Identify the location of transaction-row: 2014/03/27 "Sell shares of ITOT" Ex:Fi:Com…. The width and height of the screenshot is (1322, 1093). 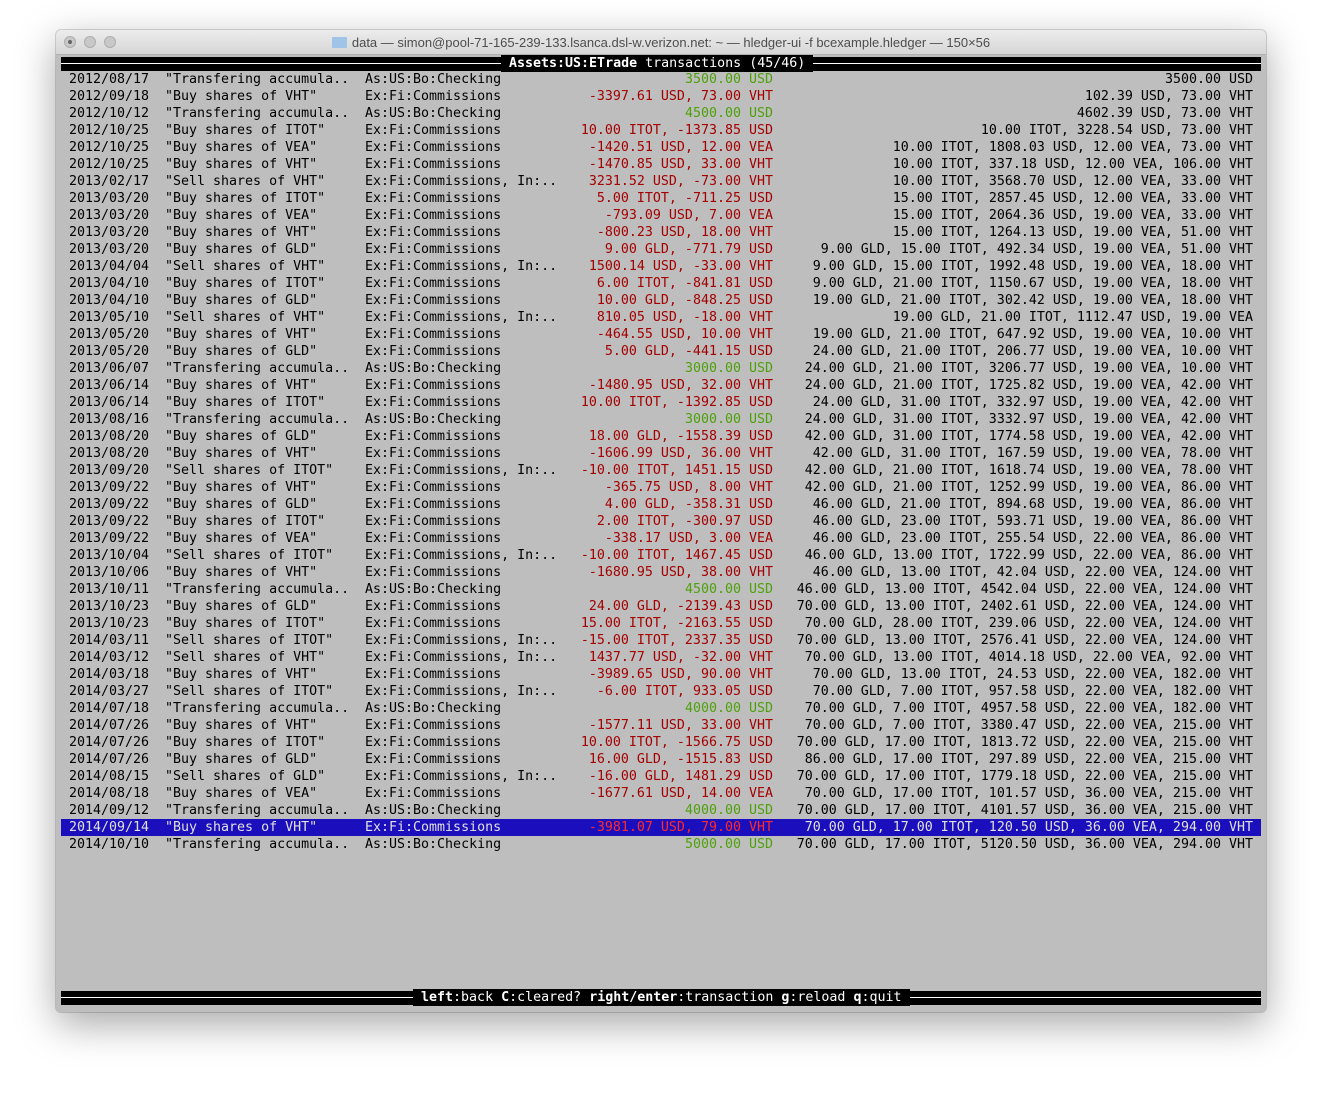
(661, 691).